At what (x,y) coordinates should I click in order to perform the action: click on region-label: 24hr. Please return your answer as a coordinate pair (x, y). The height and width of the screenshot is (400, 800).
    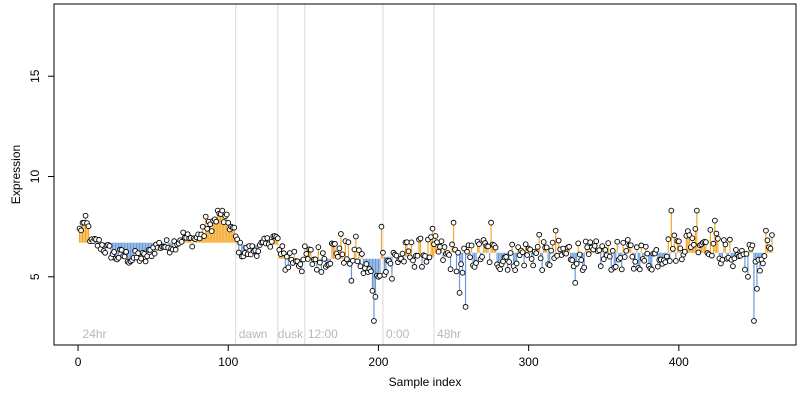
    Looking at the image, I should click on (95, 334).